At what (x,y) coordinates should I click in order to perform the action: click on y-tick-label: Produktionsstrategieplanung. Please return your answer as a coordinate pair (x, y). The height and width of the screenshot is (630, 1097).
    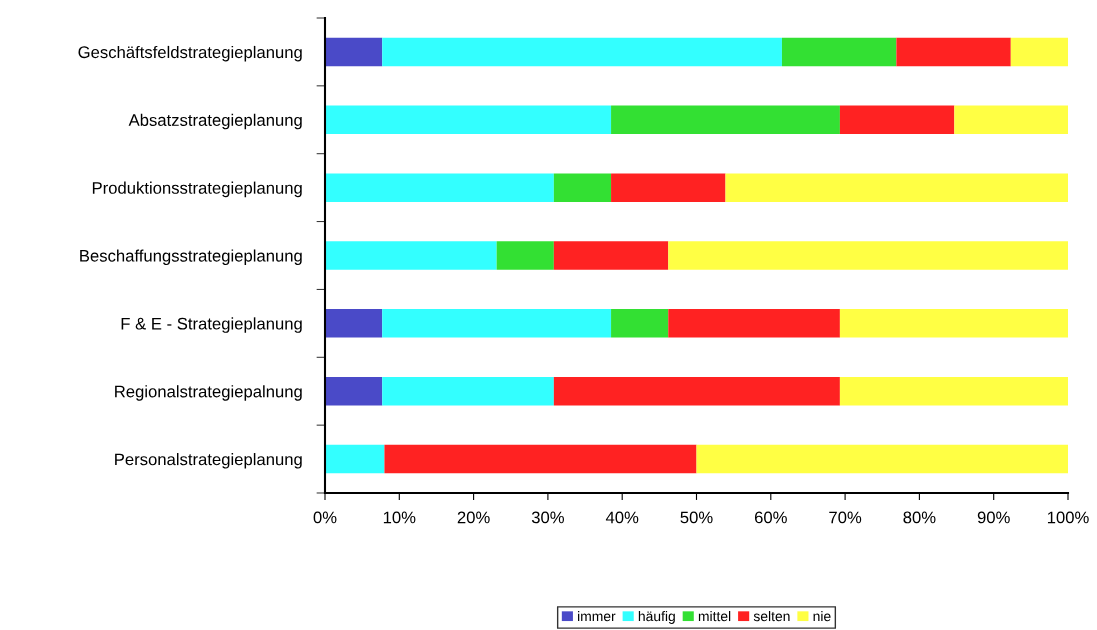
    Looking at the image, I should click on (197, 189).